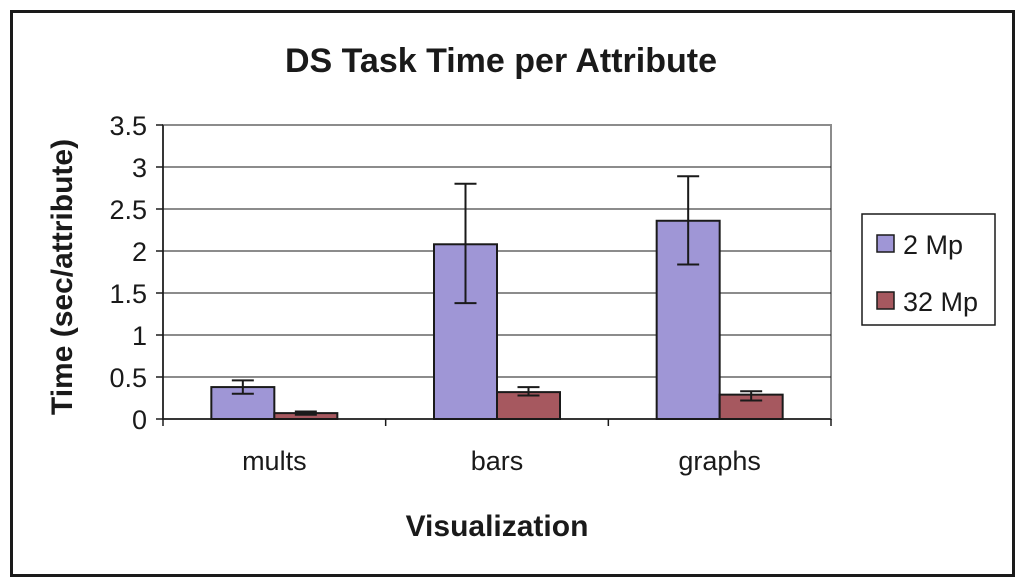  Describe the element at coordinates (62, 277) in the screenshot. I see `y-axis-title: Time (sec/attribute)` at that location.